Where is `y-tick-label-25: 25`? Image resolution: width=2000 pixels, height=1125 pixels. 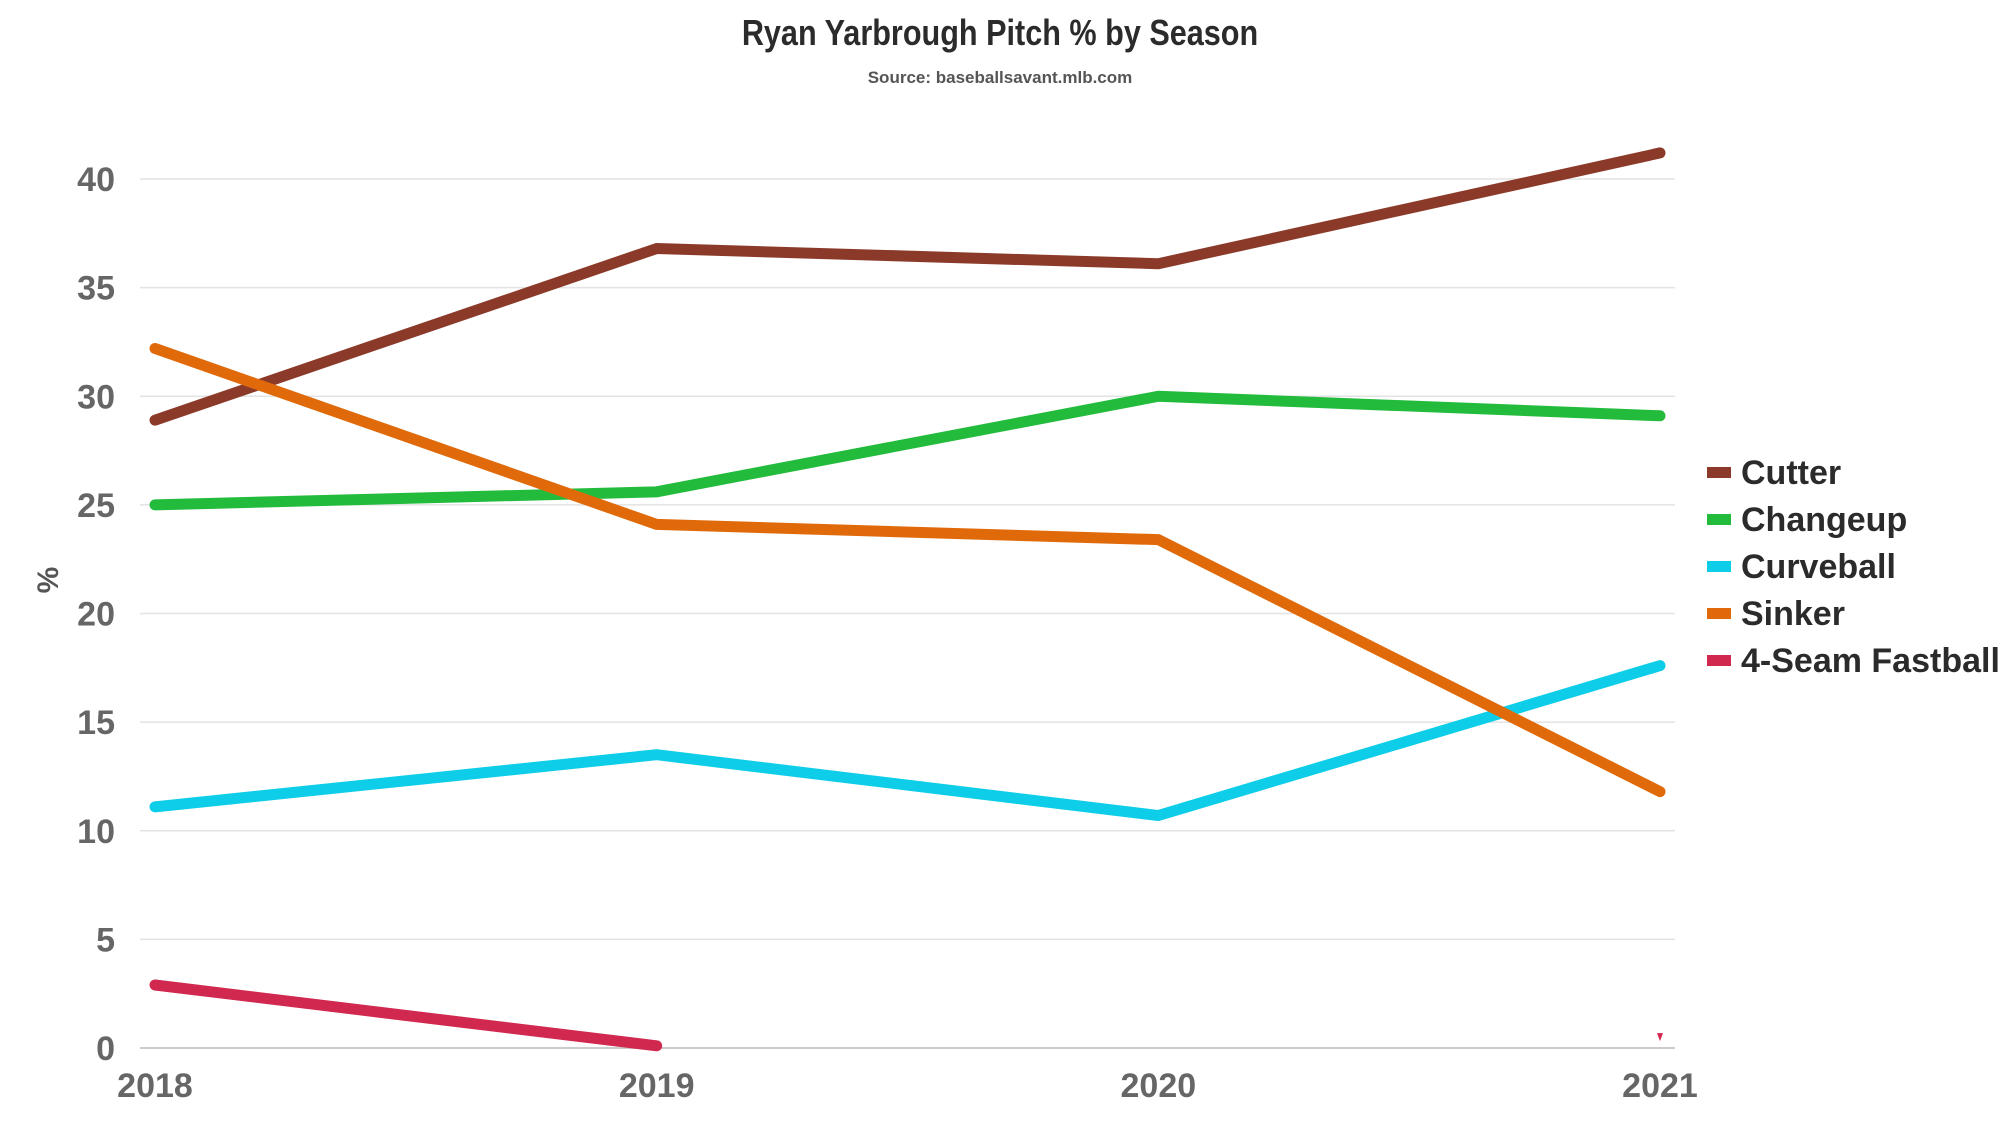
y-tick-label-25: 25 is located at coordinates (96, 506).